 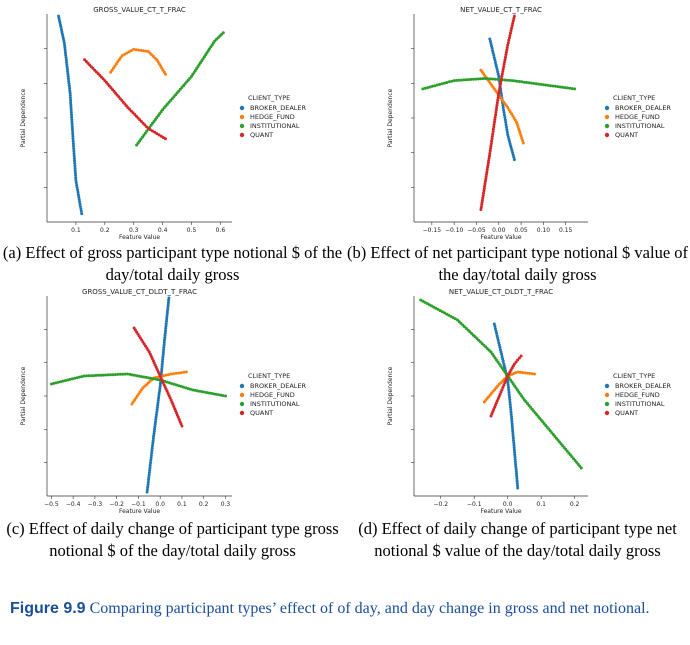 I want to click on chart-title: GROSS_VALUE_CT_T_FRAC, so click(x=139, y=10).